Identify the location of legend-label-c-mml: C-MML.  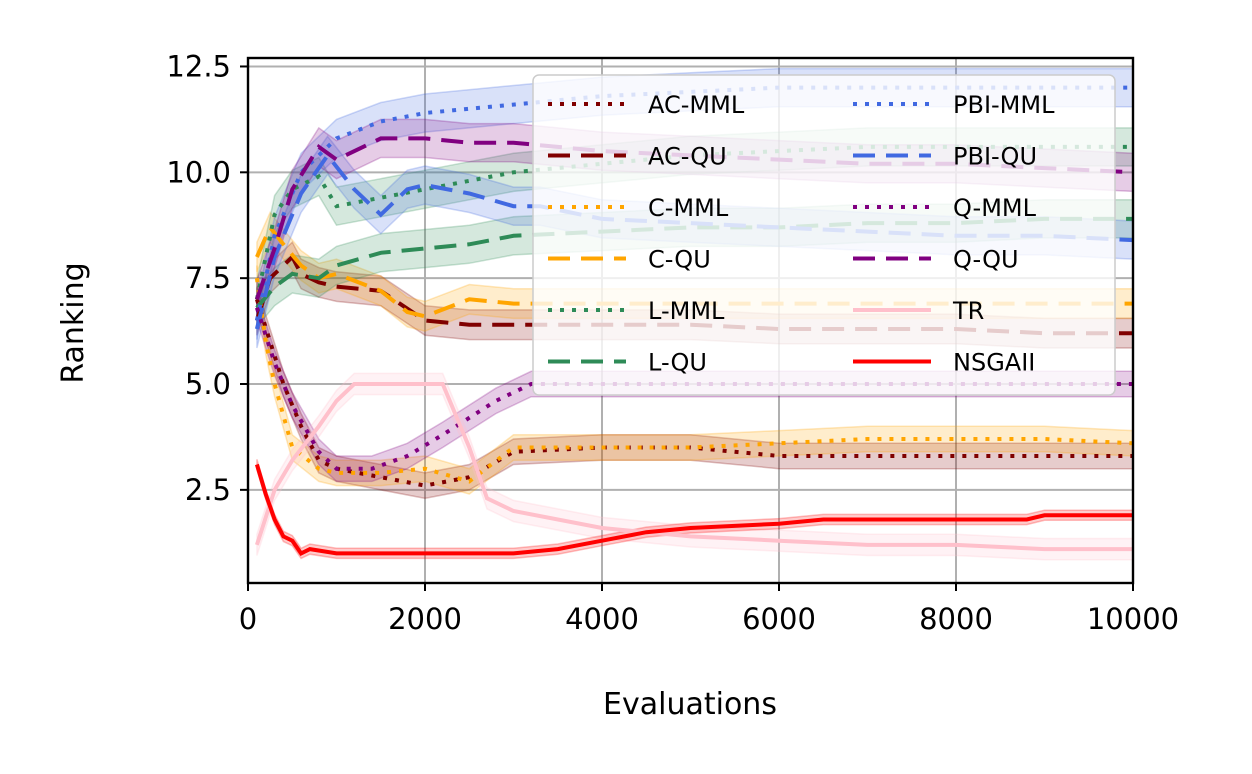
(688, 208).